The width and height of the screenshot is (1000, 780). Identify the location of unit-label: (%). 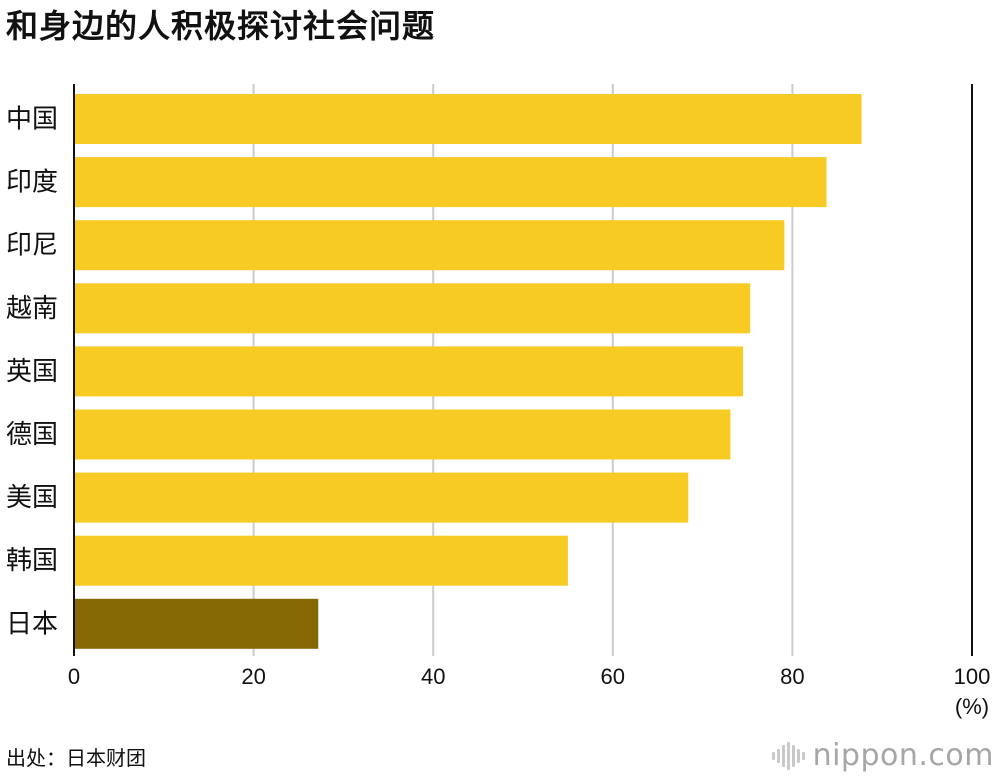
(972, 706).